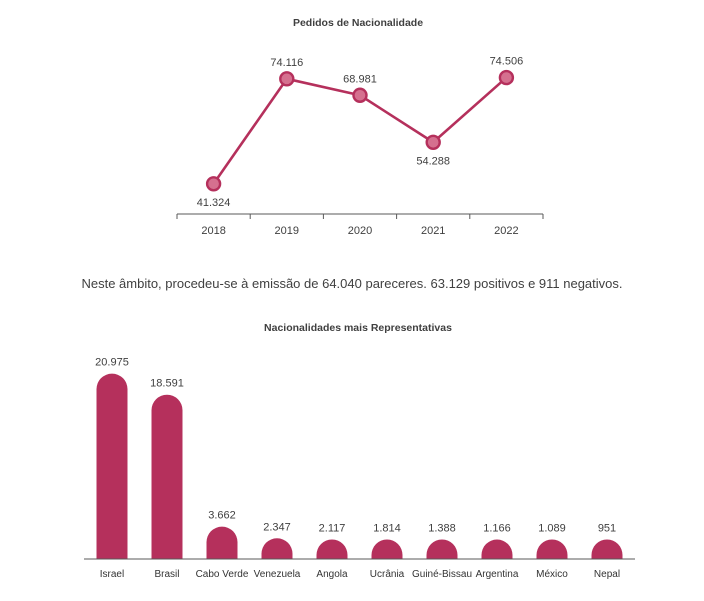  What do you see at coordinates (214, 203) in the screenshot?
I see `line-data-label: 41.324` at bounding box center [214, 203].